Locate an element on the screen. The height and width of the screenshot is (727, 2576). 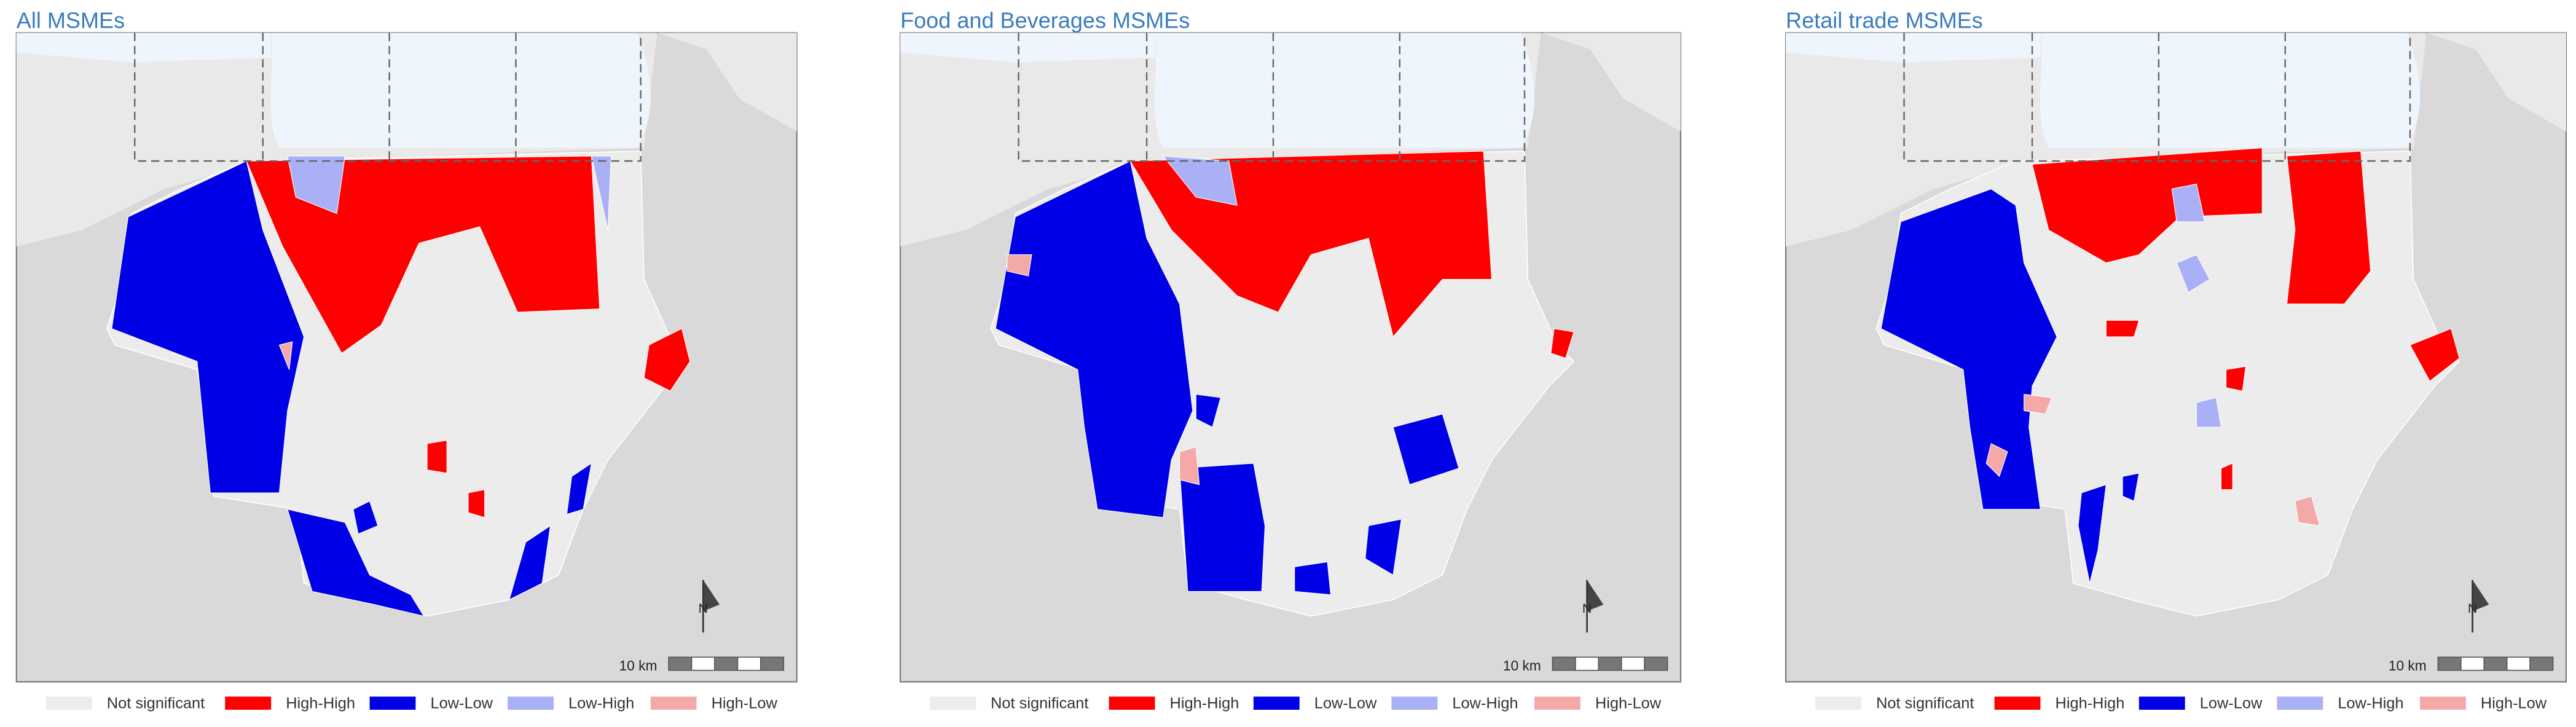
panel-title: Retail trade MSMEs is located at coordinates (1884, 20).